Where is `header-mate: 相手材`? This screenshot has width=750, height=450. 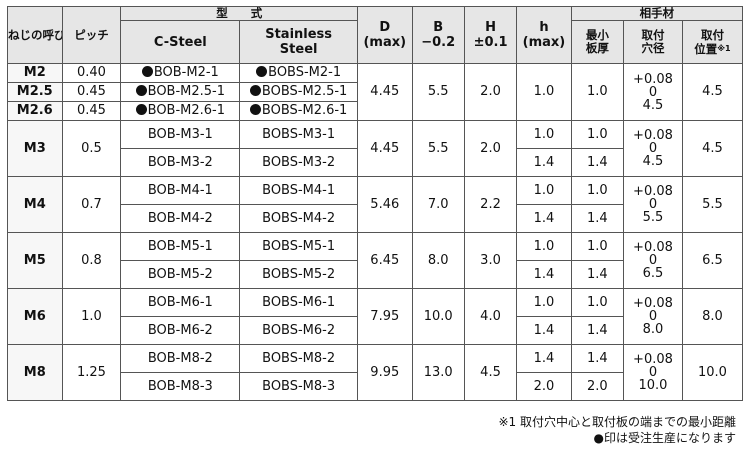 header-mate: 相手材 is located at coordinates (657, 13).